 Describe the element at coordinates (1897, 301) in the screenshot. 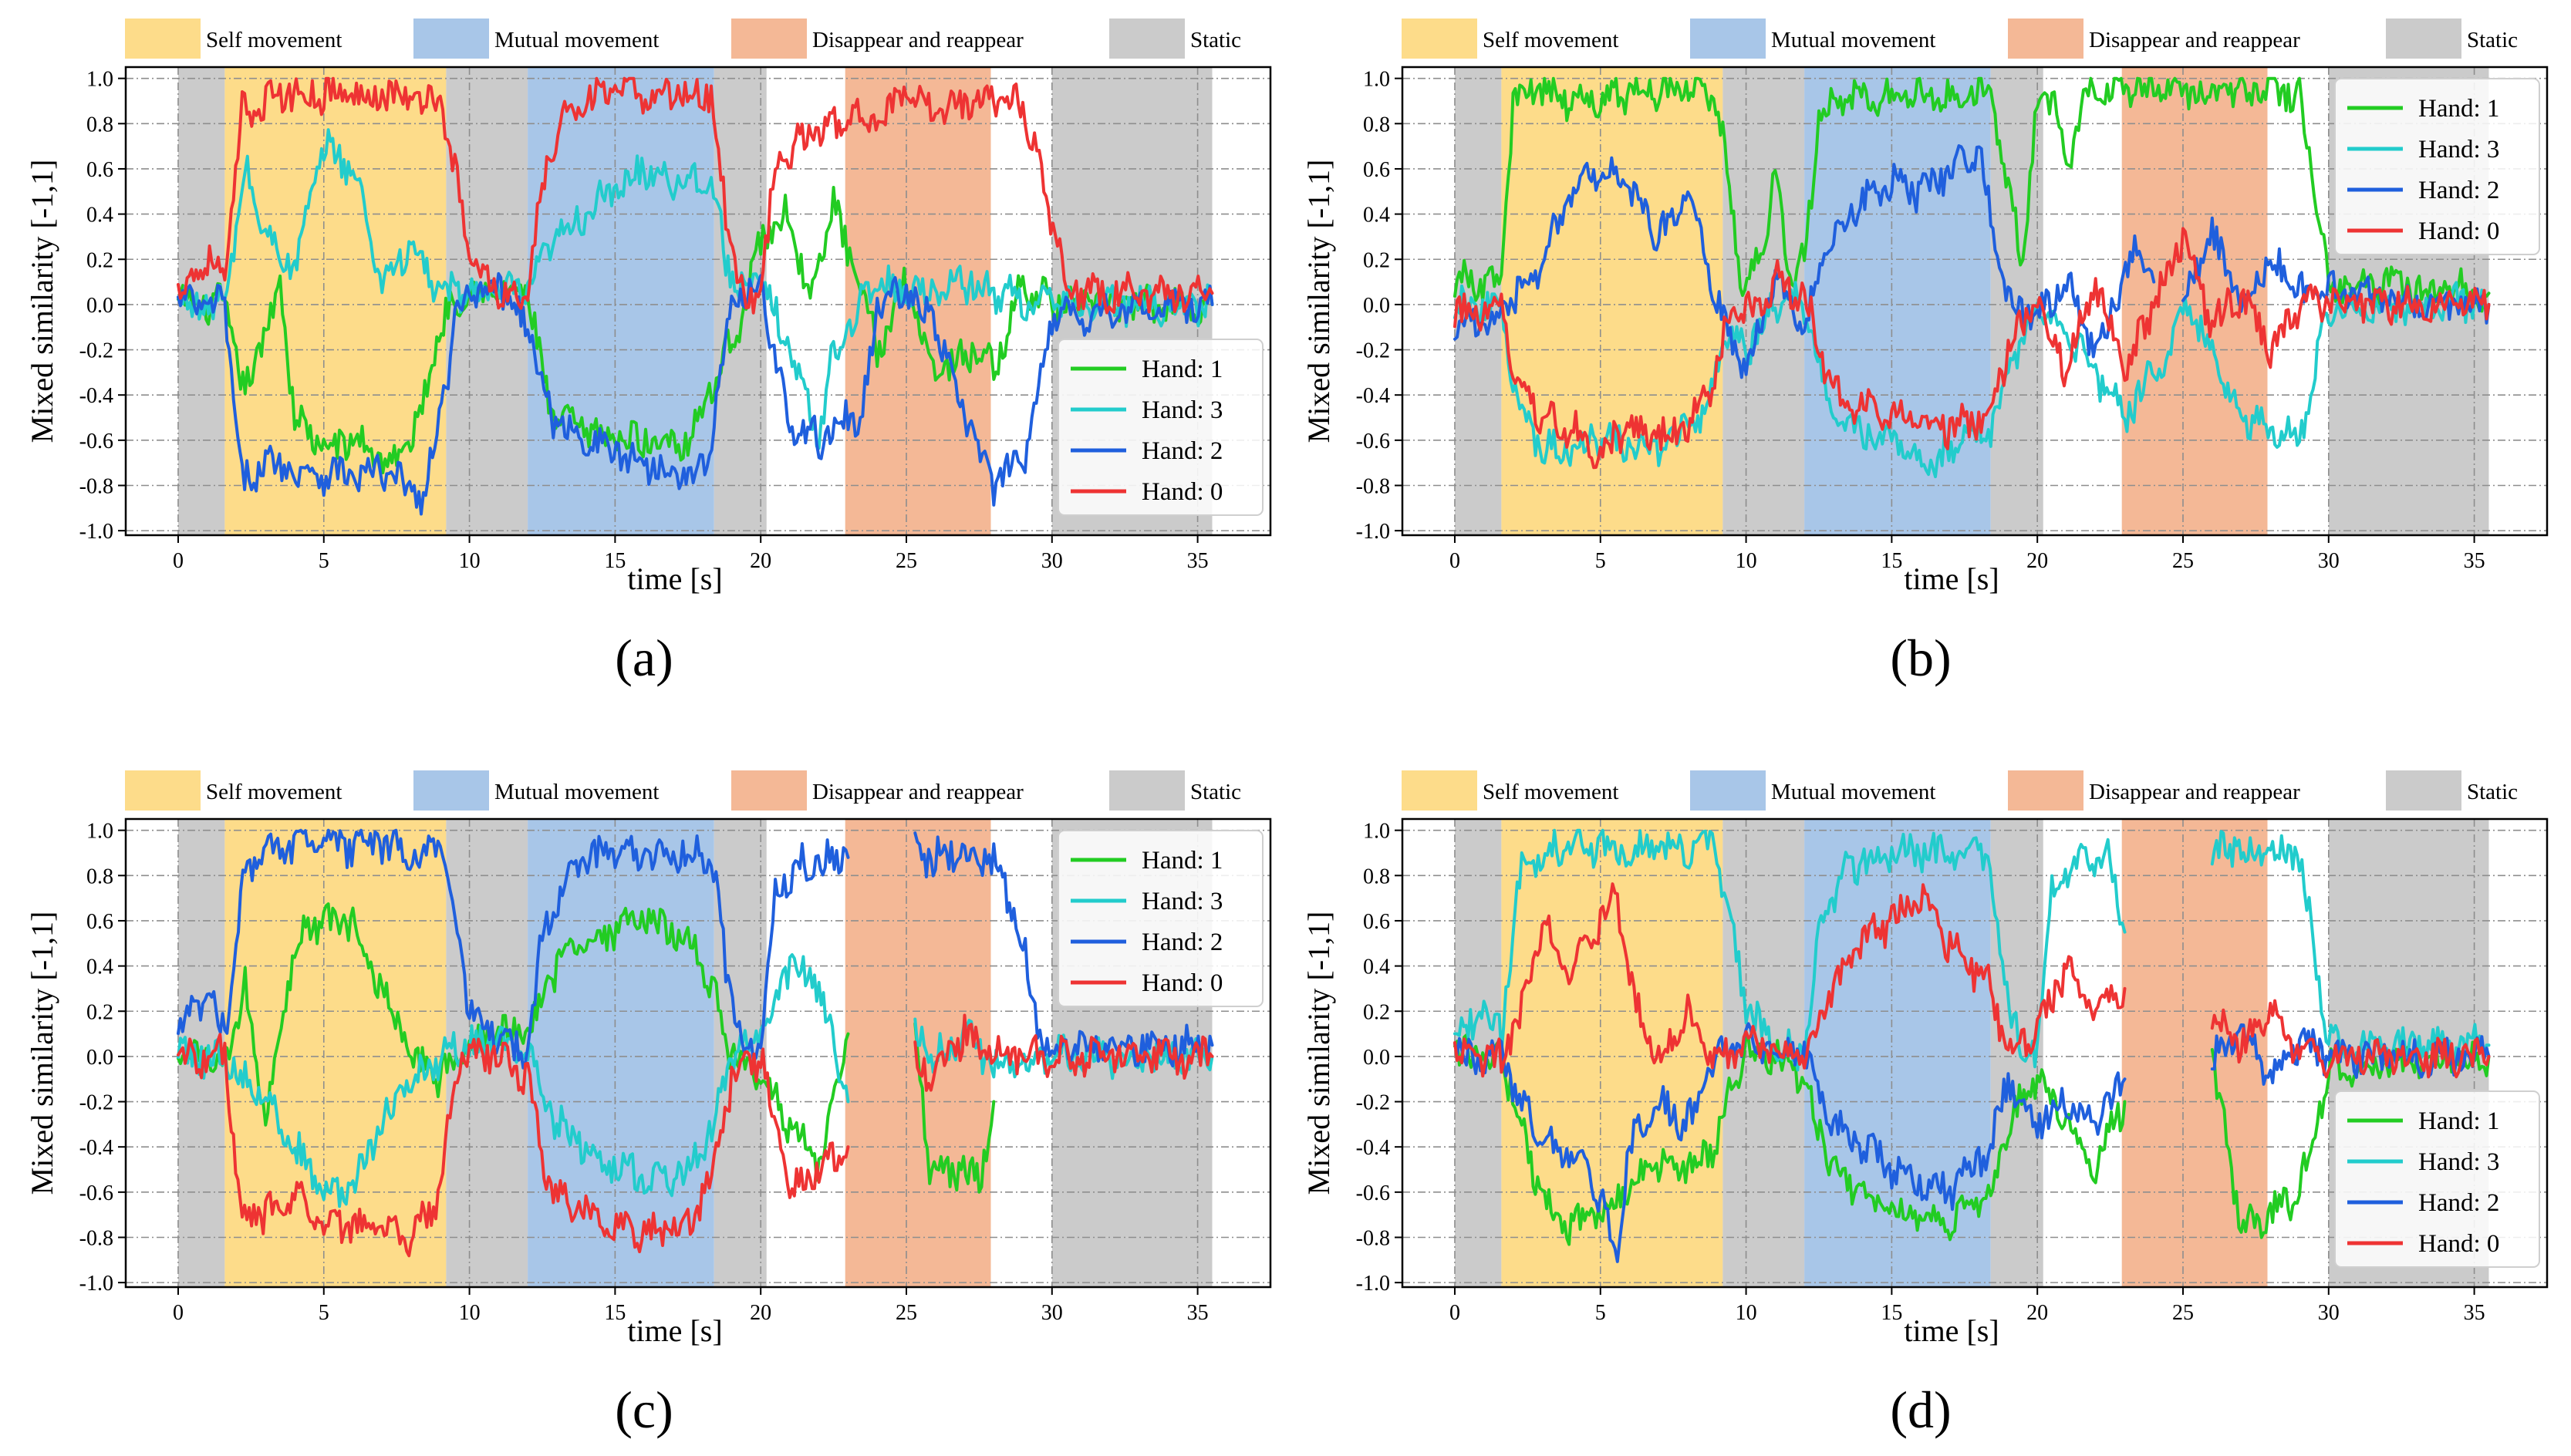

I see `region-mutual-movement` at that location.